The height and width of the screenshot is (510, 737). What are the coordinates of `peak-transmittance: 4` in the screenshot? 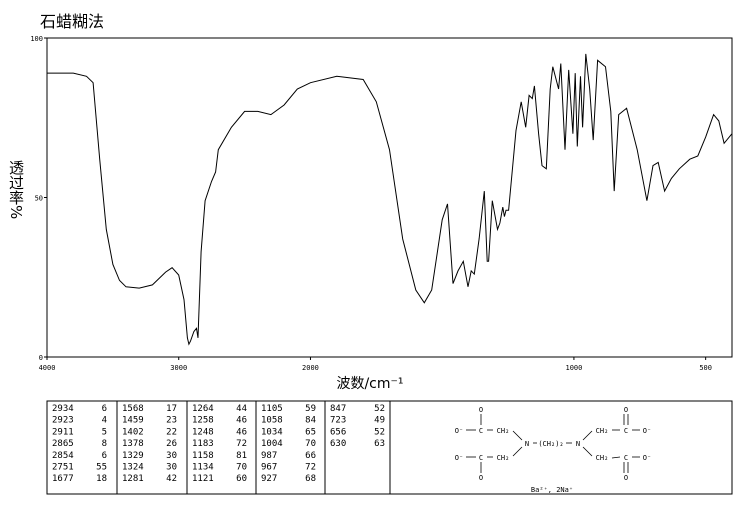 It's located at (104, 421).